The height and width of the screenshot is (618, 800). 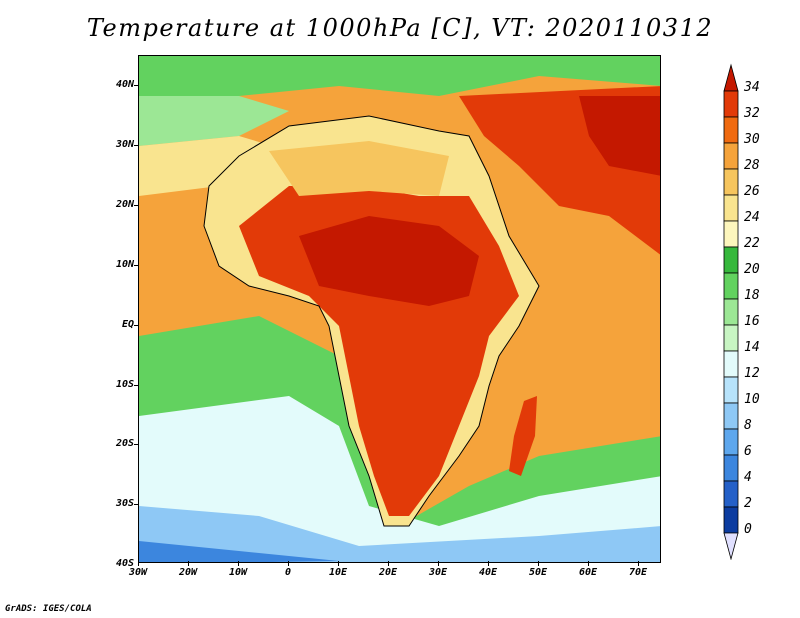 What do you see at coordinates (748, 529) in the screenshot?
I see `colorbar-label: 0` at bounding box center [748, 529].